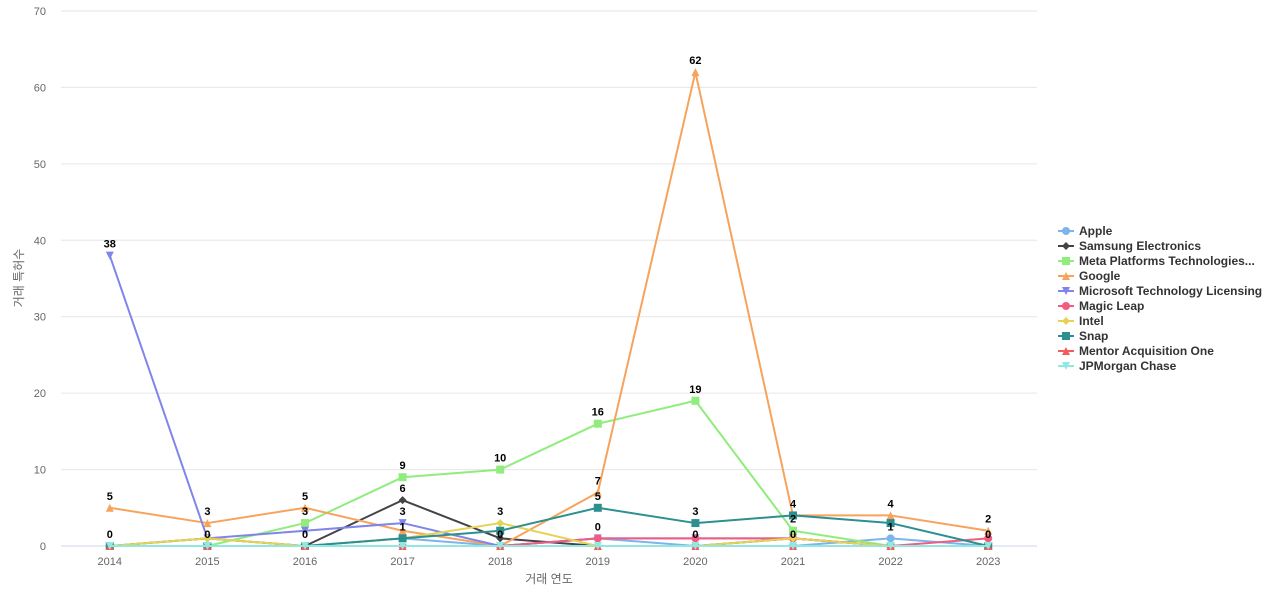 This screenshot has width=1280, height=600. Describe the element at coordinates (1160, 350) in the screenshot. I see `legend-item: Mentor Acquisition One` at that location.